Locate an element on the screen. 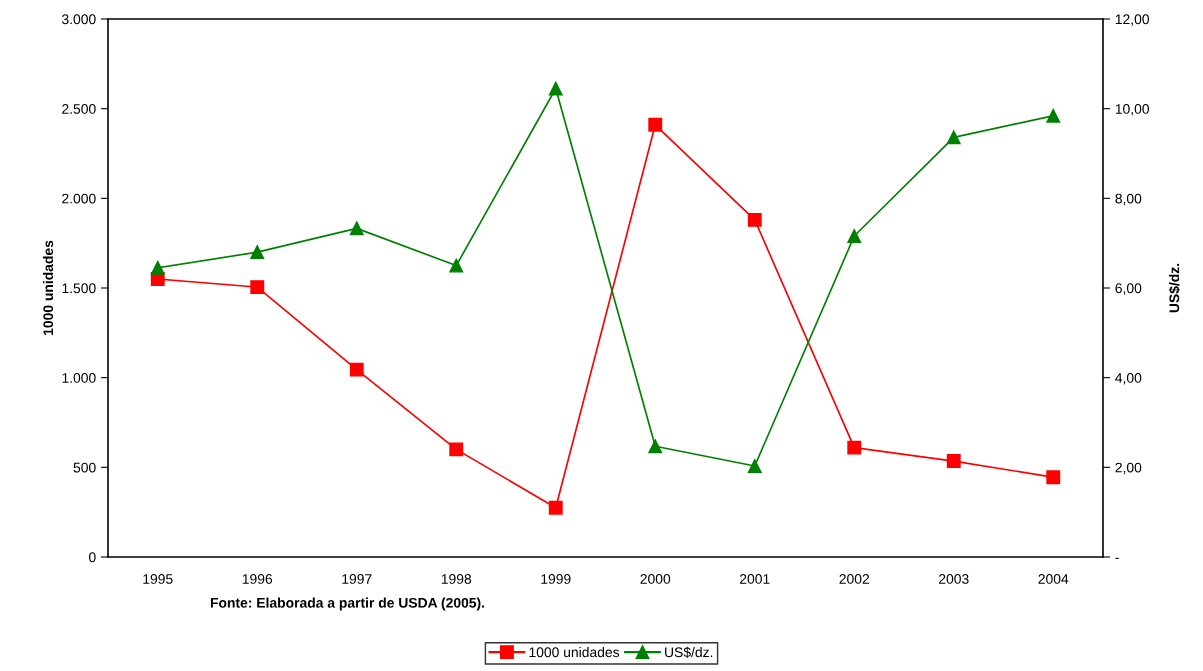  y2-tick-label: 2,00 is located at coordinates (1128, 468).